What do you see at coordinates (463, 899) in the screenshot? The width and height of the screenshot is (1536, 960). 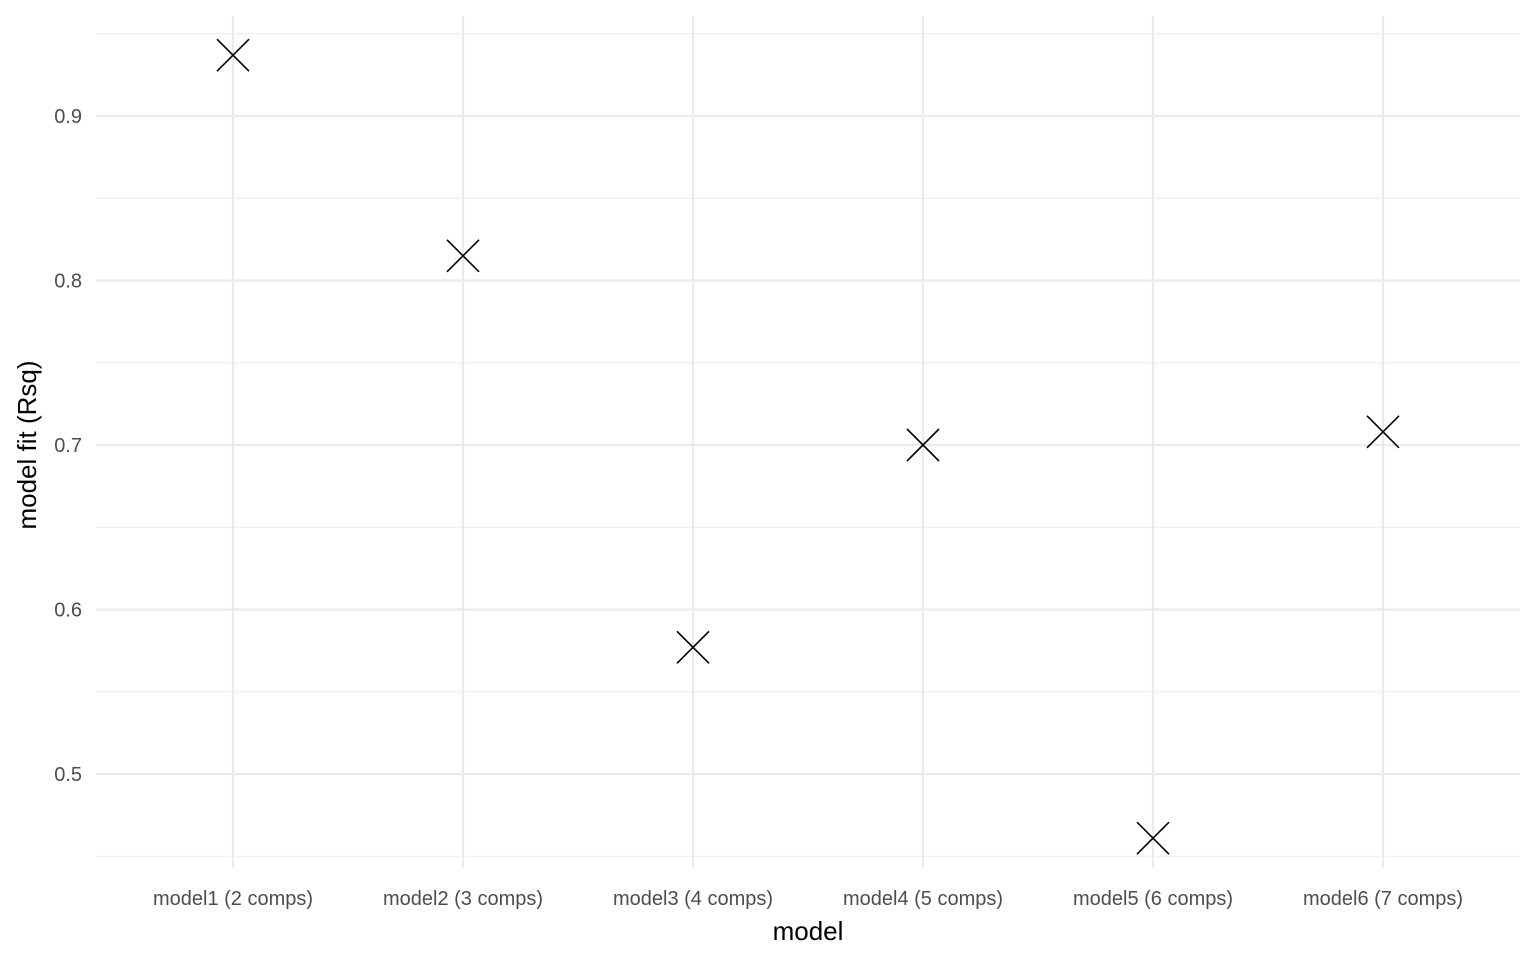 I see `x-tick-label: model2 (3 comps)` at bounding box center [463, 899].